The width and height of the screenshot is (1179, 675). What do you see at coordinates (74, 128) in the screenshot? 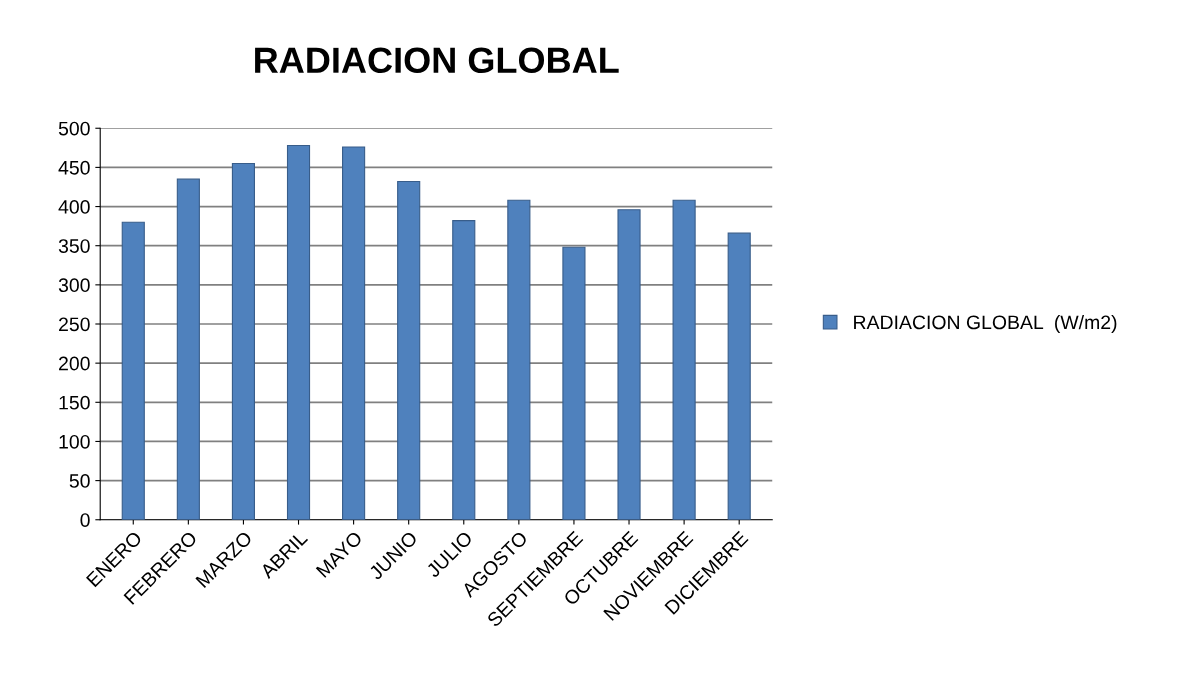
I see `y-tick-label: 500` at bounding box center [74, 128].